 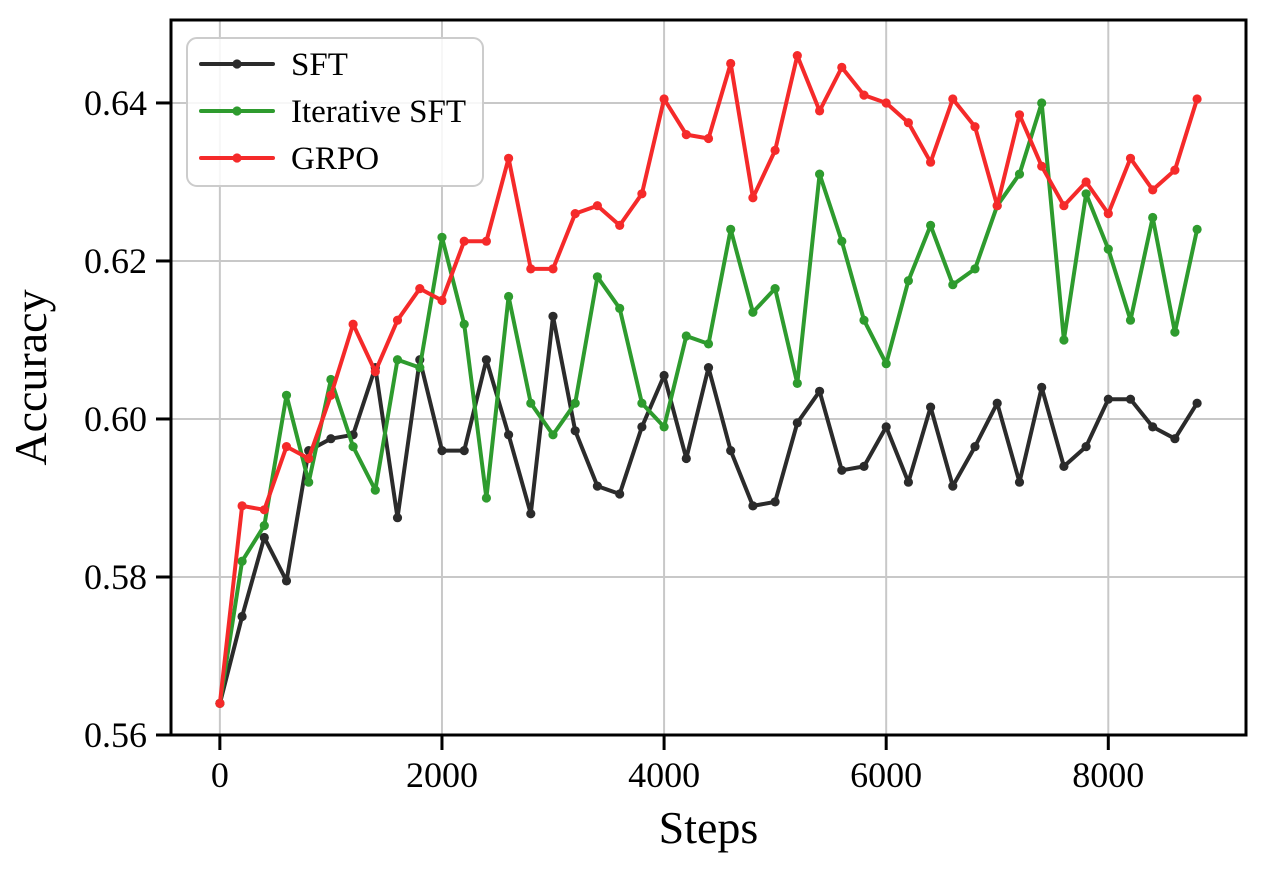 I want to click on y-tick-label: 0.56, so click(x=115, y=735).